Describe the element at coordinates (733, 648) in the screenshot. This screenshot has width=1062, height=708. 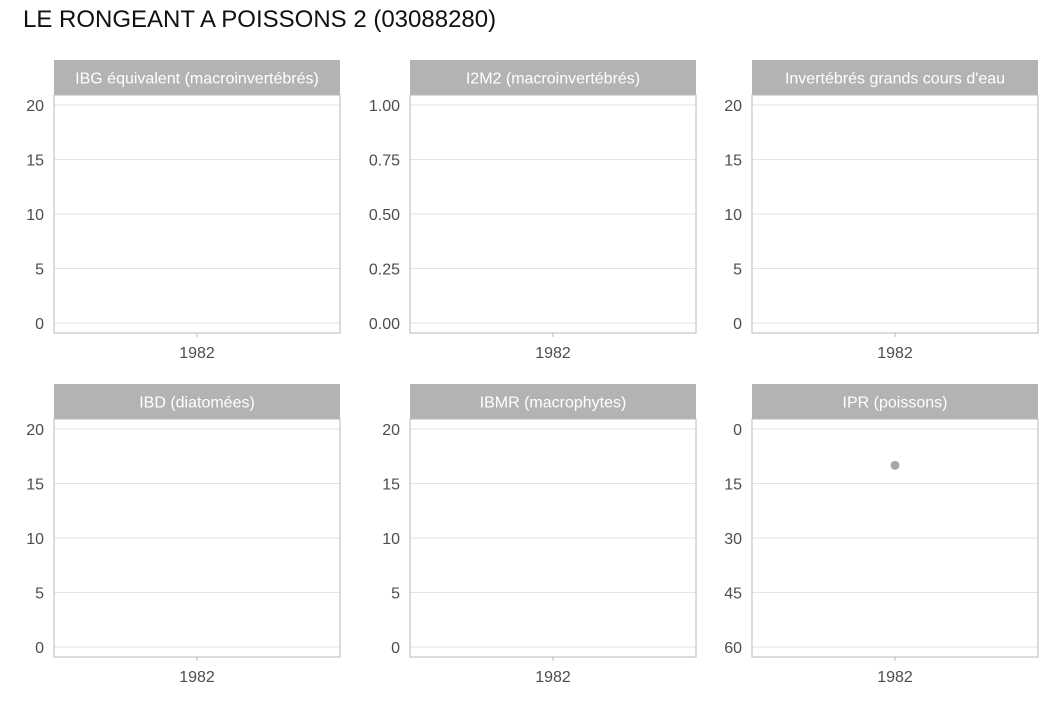
I see `y-tick-label: 60` at that location.